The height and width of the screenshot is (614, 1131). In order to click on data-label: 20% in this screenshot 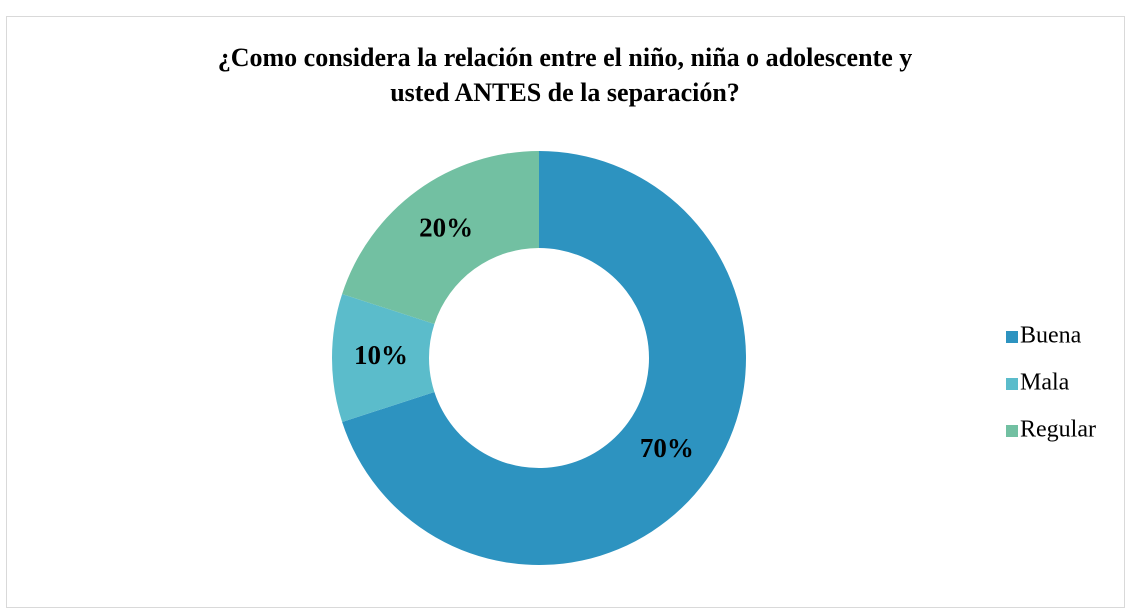, I will do `click(446, 227)`.